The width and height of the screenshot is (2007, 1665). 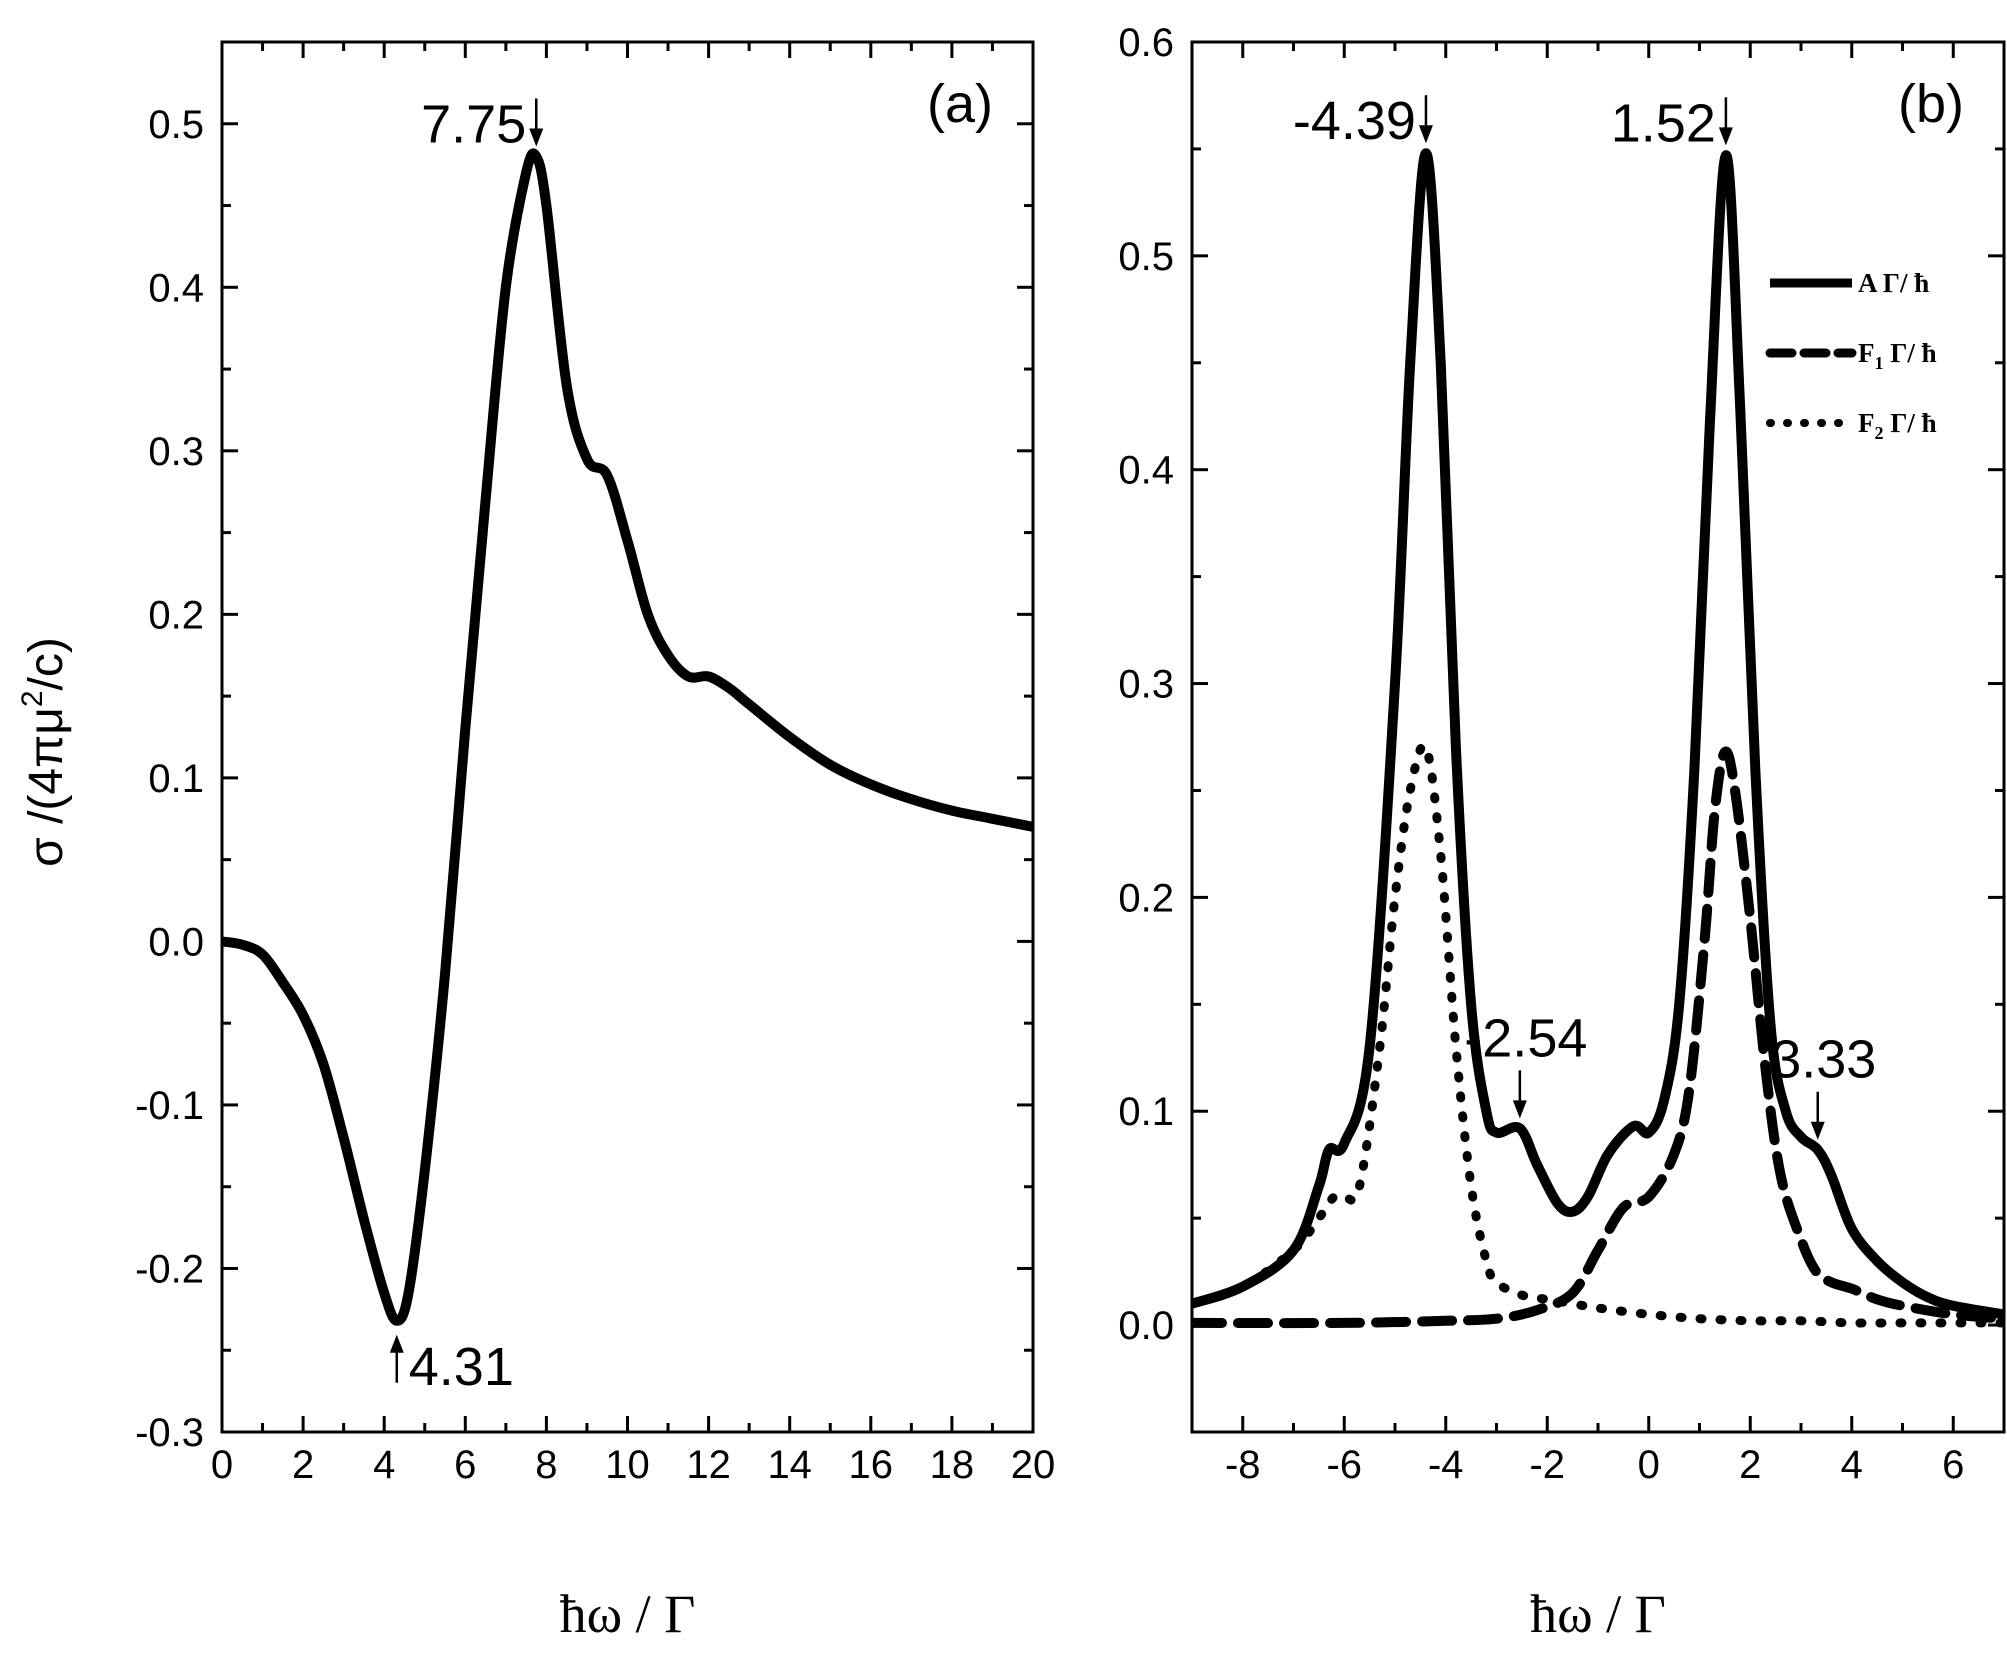 I want to click on annotation-label: 4.31, so click(x=461, y=1367).